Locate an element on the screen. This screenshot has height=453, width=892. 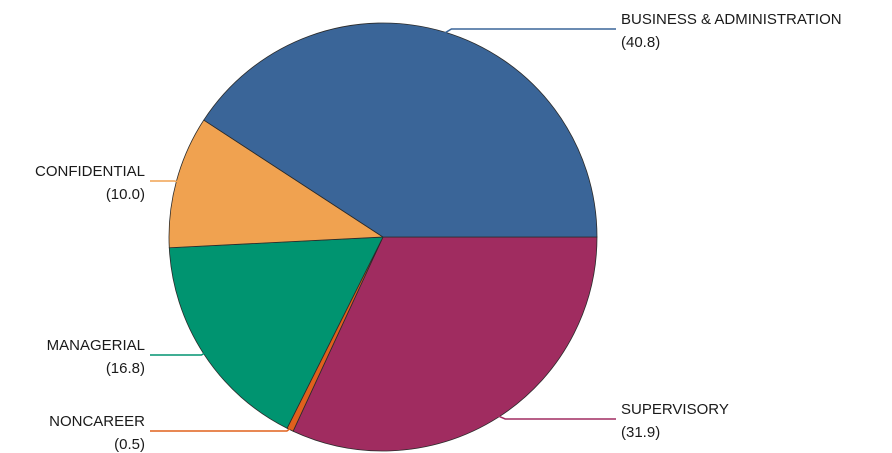
slice-value-noncareer: (0.5) is located at coordinates (129, 444).